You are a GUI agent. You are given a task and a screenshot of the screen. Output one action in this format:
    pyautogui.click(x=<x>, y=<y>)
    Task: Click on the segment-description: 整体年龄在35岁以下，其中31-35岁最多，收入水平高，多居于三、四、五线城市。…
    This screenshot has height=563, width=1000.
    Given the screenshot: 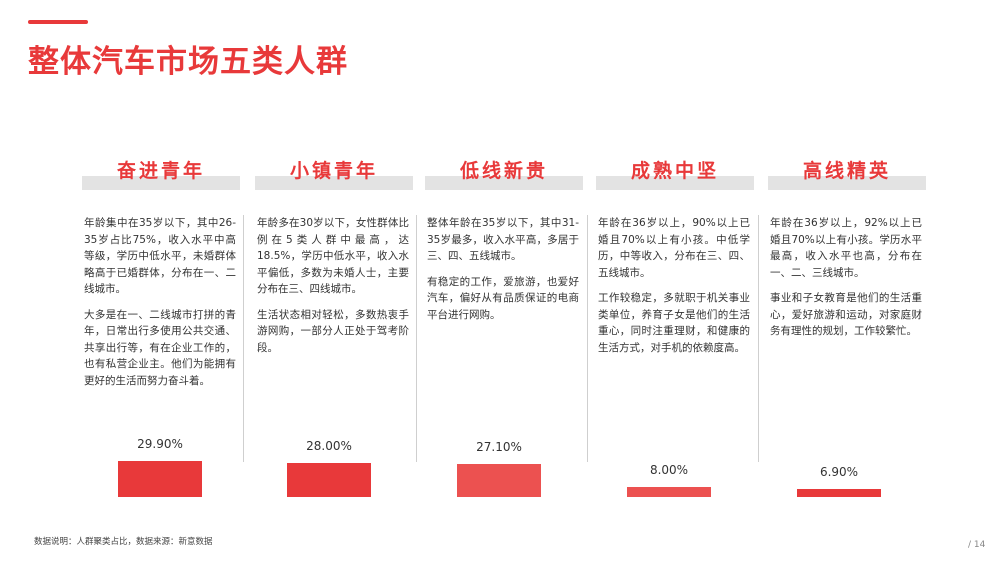 What is the action you would take?
    pyautogui.click(x=503, y=273)
    